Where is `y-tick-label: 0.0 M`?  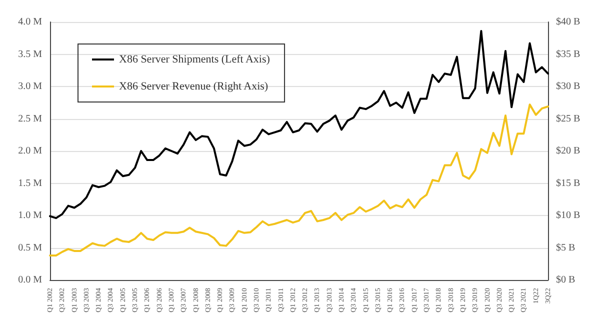
y-tick-label: 0.0 M is located at coordinates (30, 280).